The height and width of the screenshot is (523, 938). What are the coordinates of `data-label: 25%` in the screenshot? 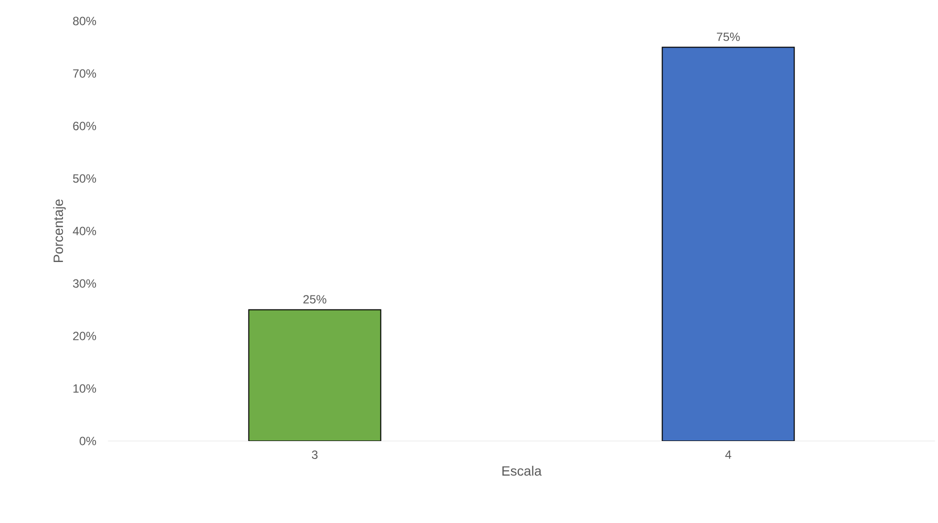 It's located at (314, 299).